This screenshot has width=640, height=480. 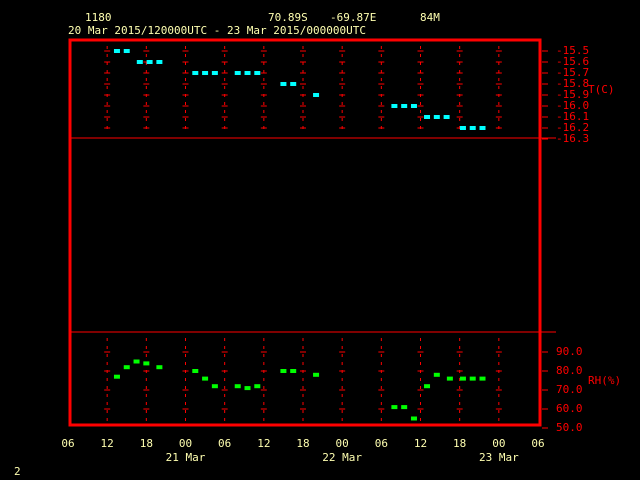 I want to click on y-axis-label: T(C), so click(x=601, y=89).